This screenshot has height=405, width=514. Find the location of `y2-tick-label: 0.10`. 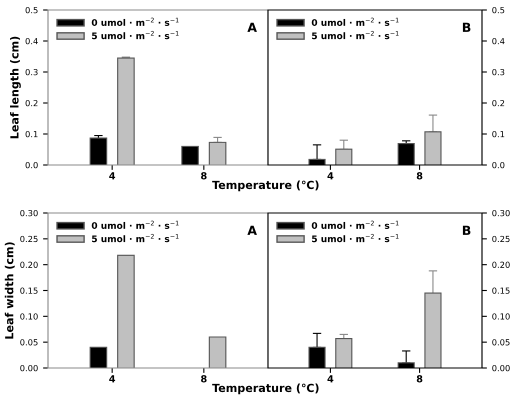

y2-tick-label: 0.10 is located at coordinates (501, 316).